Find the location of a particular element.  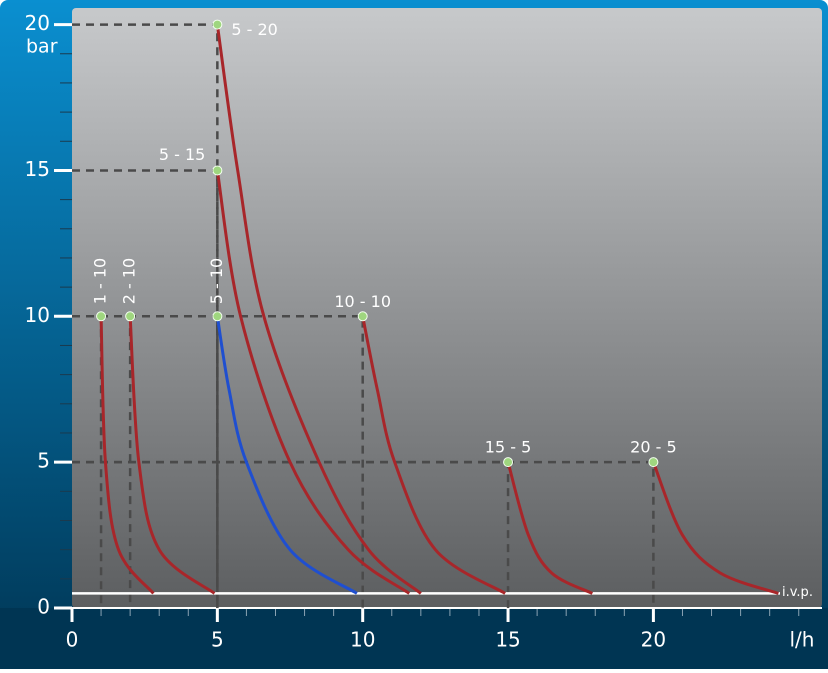

x-tick-label: 20 is located at coordinates (653, 640).